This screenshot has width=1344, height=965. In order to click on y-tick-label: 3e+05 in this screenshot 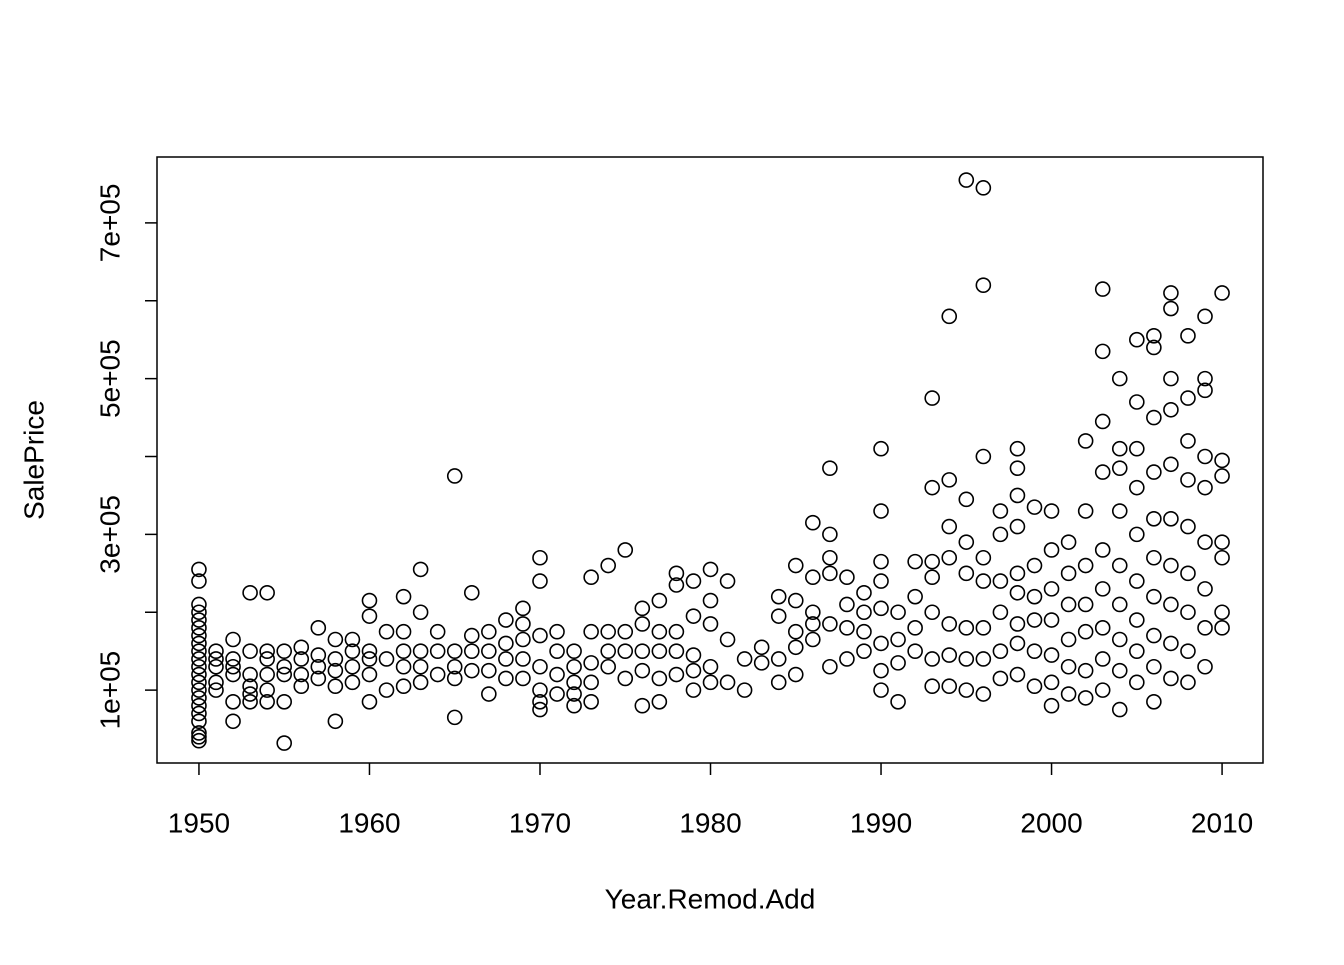, I will do `click(109, 534)`.